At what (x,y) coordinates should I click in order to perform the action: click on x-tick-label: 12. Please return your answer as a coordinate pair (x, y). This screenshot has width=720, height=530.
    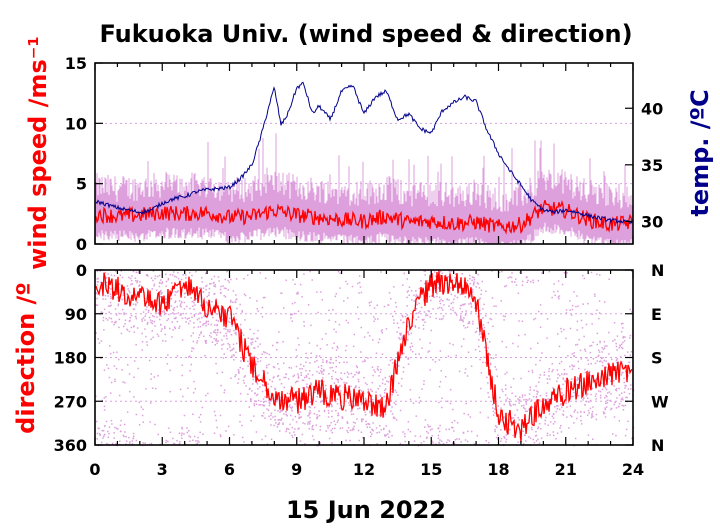
    Looking at the image, I should click on (364, 469).